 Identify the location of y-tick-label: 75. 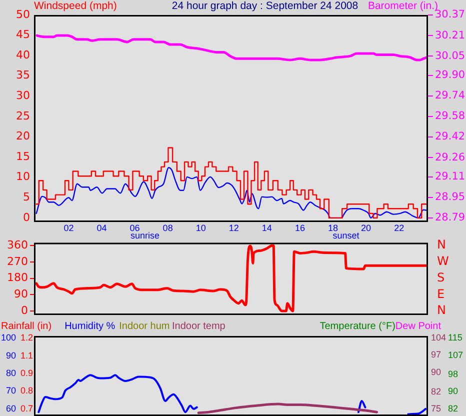
(436, 408).